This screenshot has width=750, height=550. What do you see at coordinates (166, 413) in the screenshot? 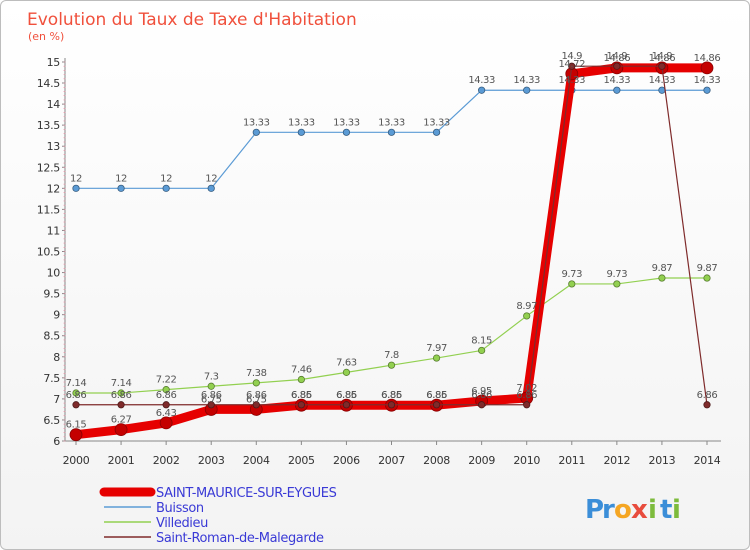
I see `data-label: 6.43` at bounding box center [166, 413].